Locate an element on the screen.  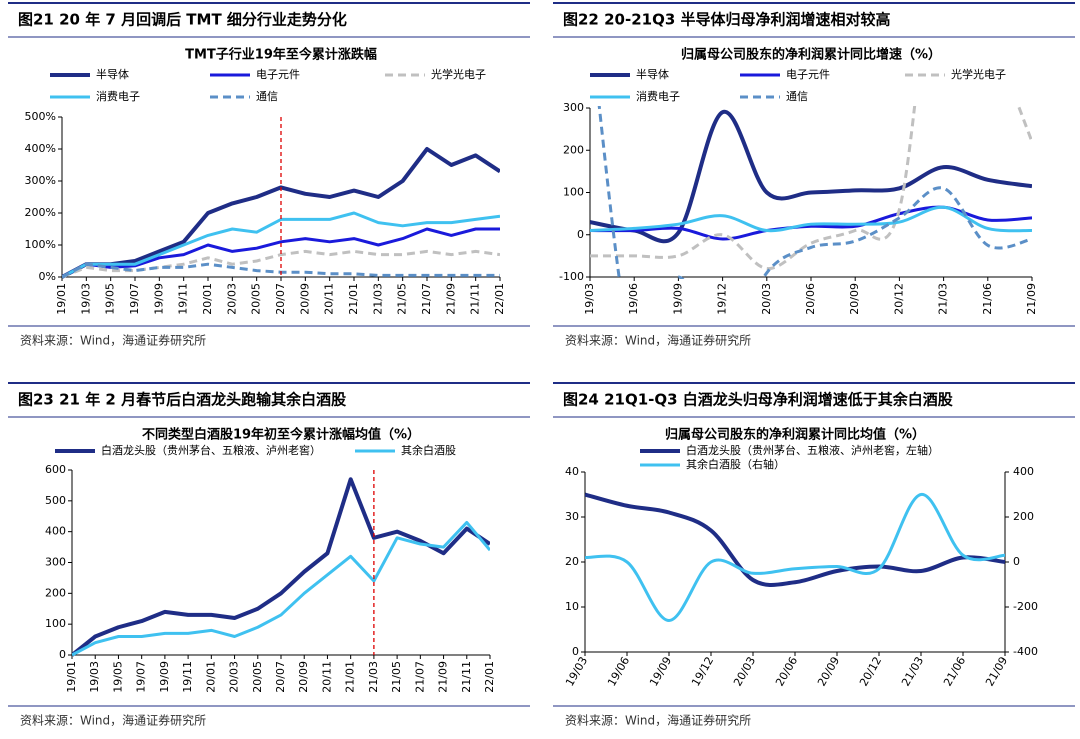
chart-title: 归属母公司股东的净利润累计同比增速（%） is located at coordinates (811, 55).